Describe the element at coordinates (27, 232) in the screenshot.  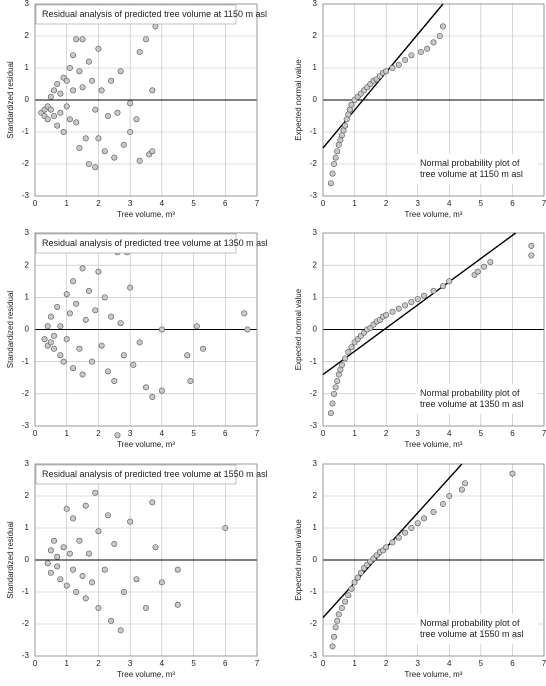
I see `y-tick-label: 3` at that location.